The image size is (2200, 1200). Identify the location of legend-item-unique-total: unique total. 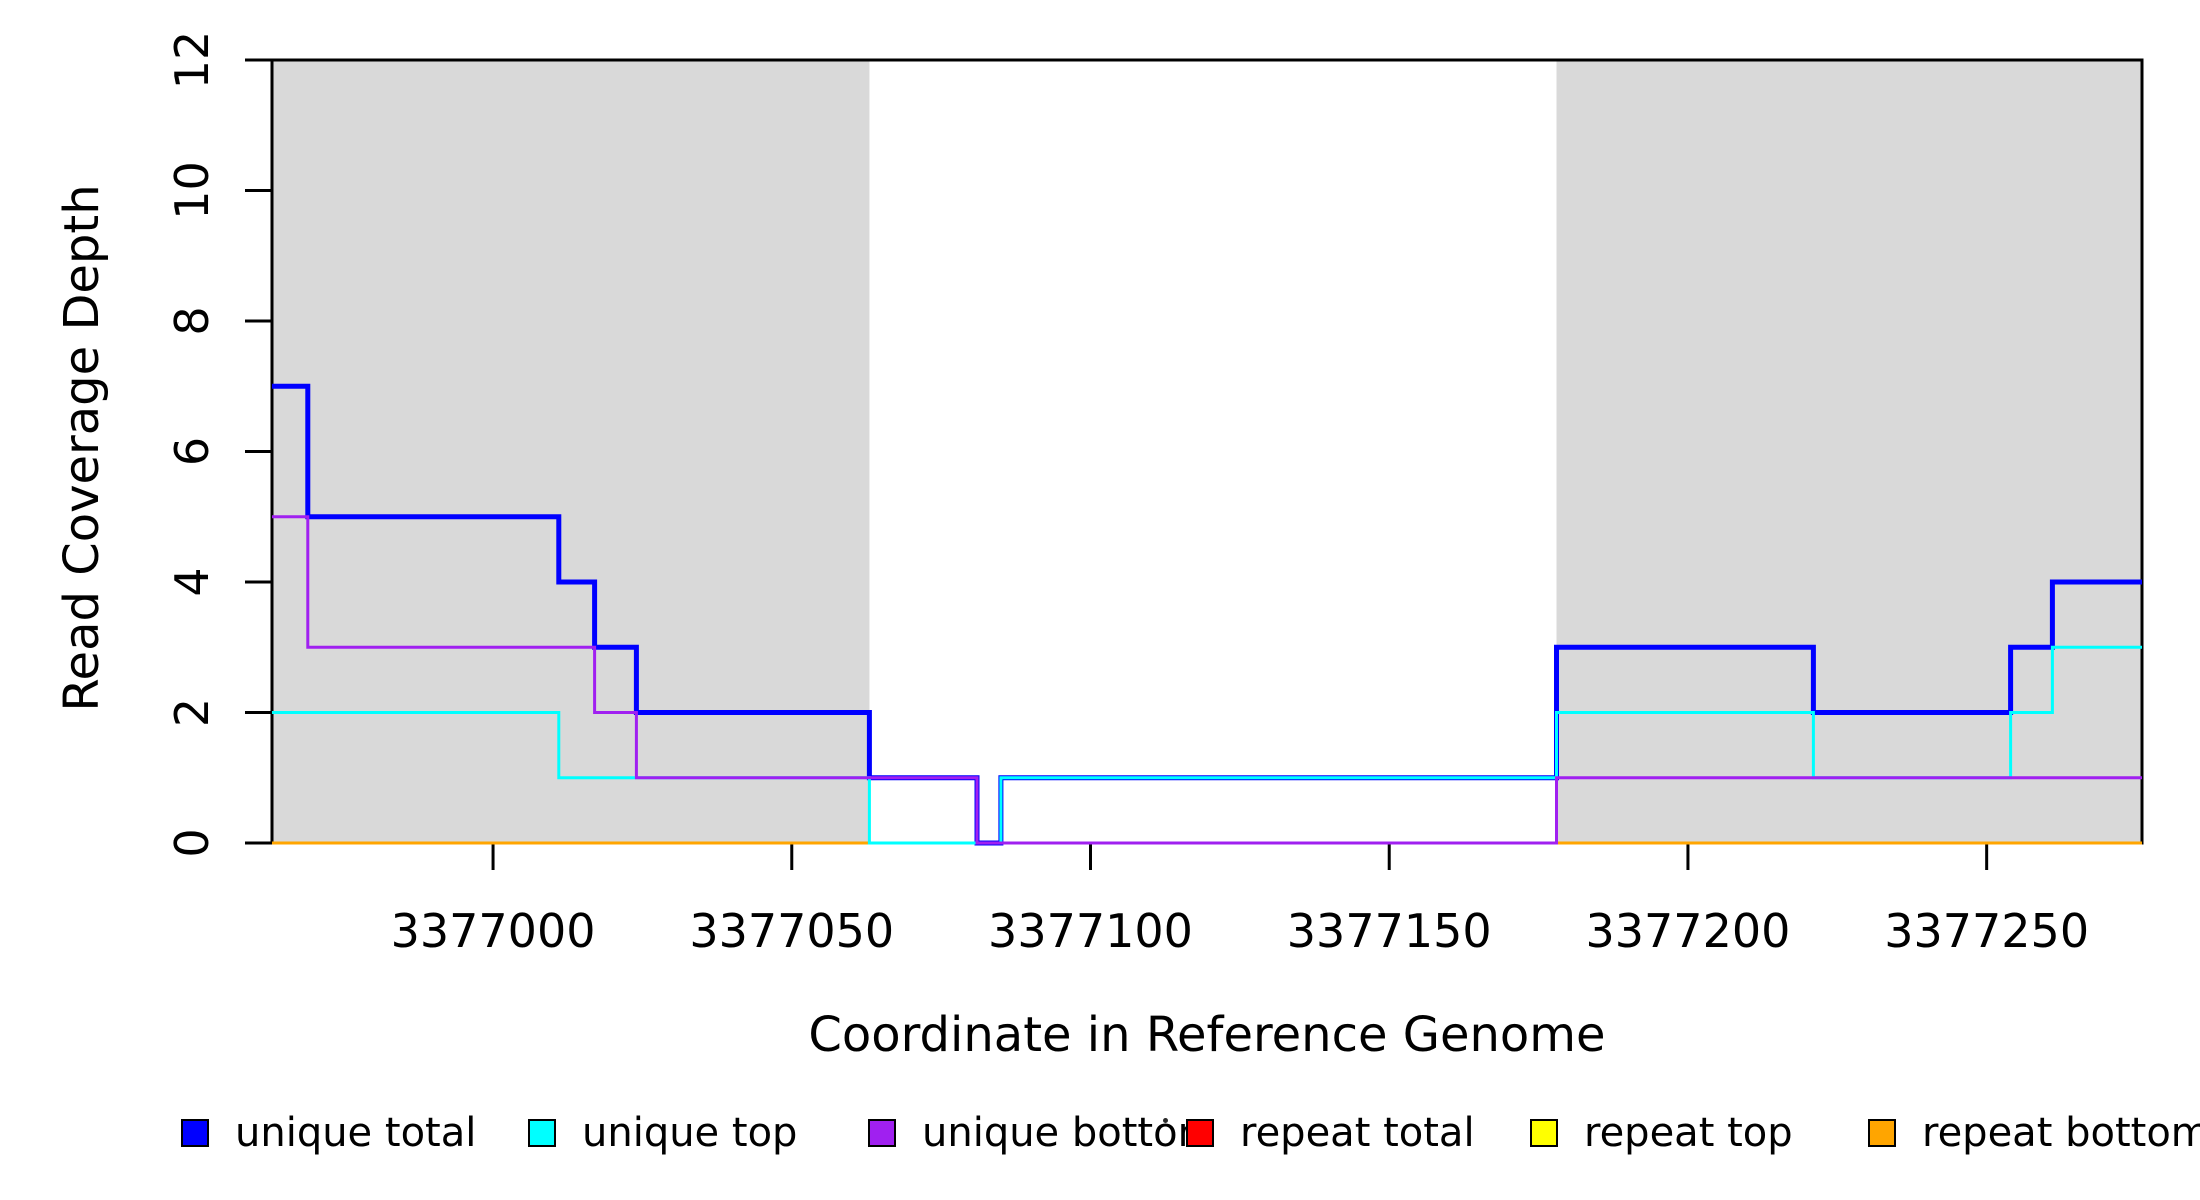
(329, 1133).